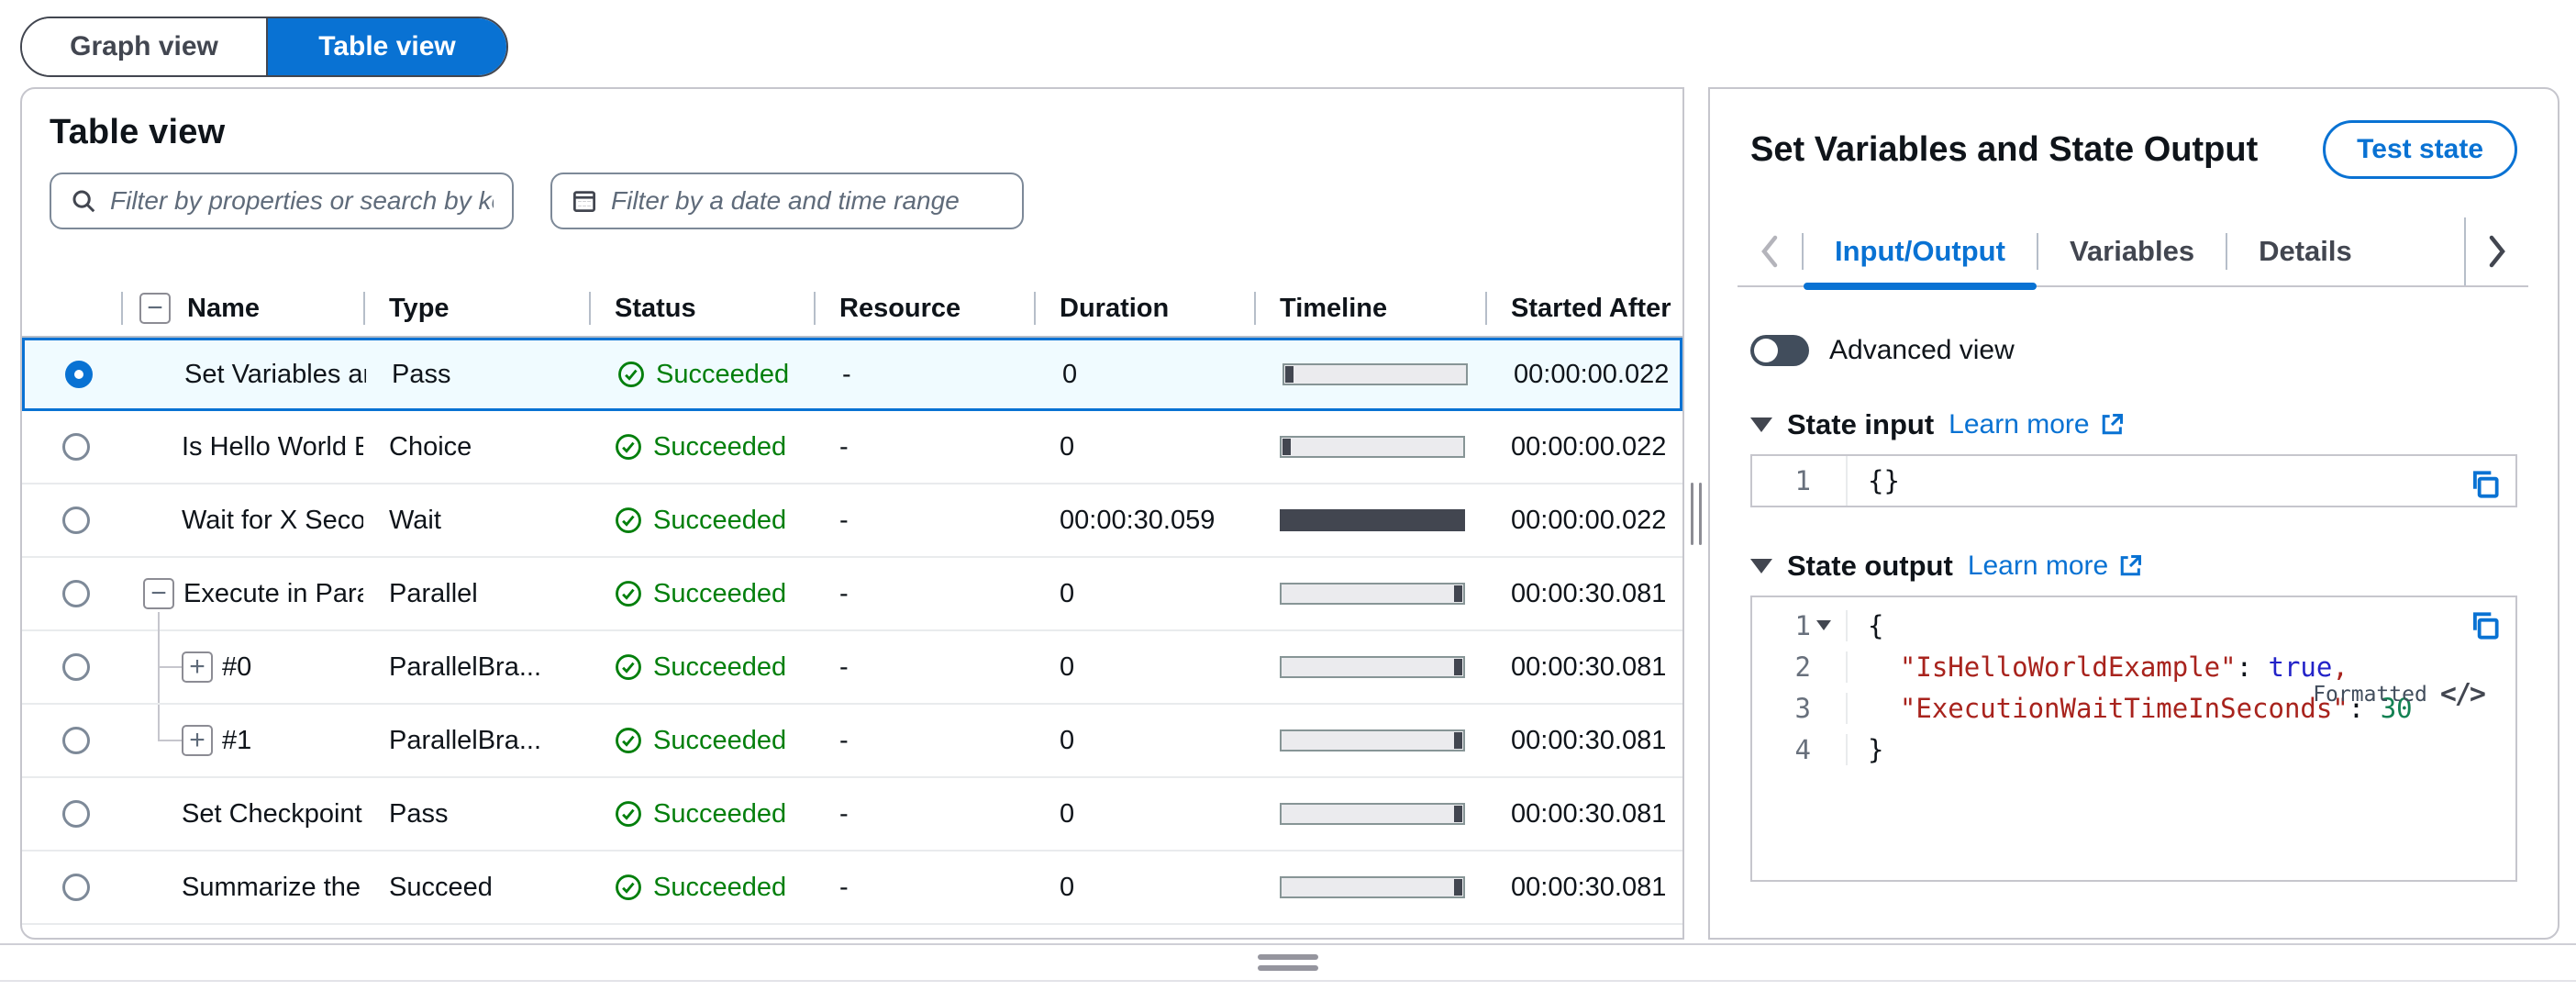  What do you see at coordinates (2055, 566) in the screenshot?
I see `state-output-learn-more-link: Learn more` at bounding box center [2055, 566].